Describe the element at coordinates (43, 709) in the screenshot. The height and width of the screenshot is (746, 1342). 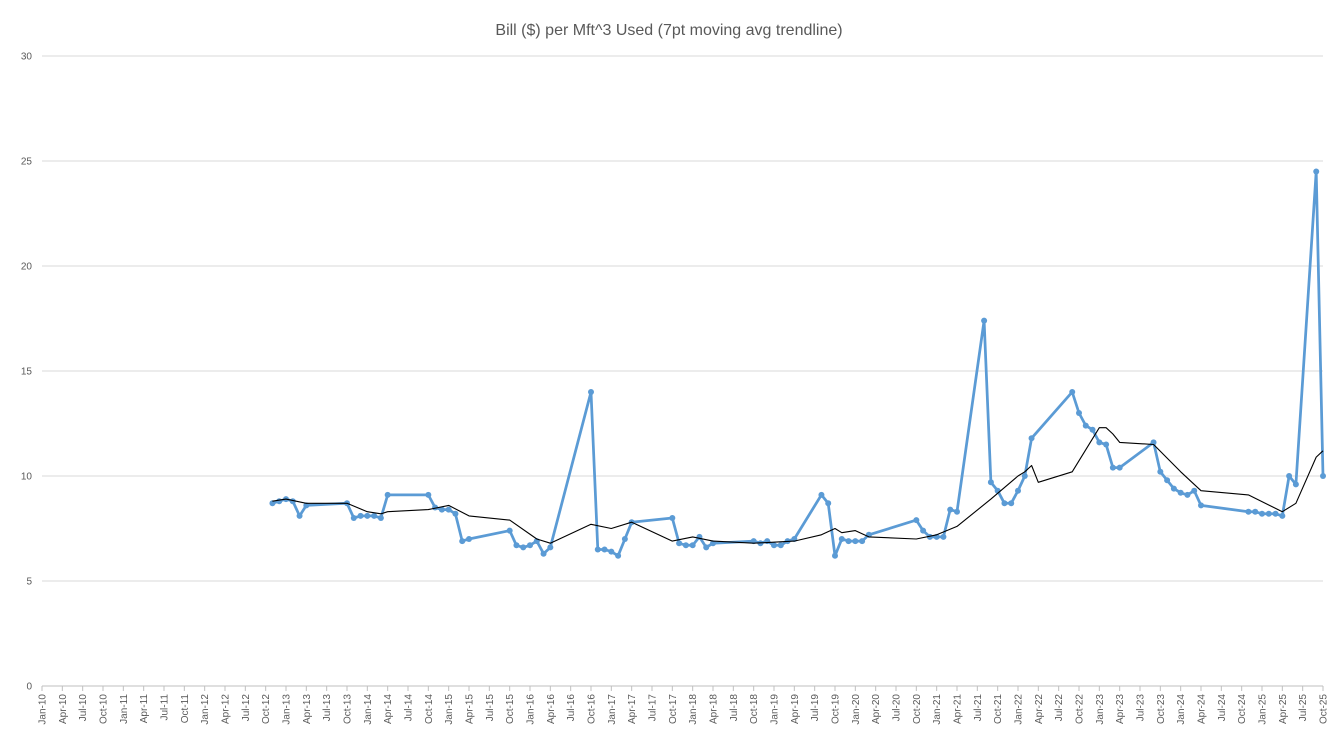
I see `x-tick-label: Jan-10` at that location.